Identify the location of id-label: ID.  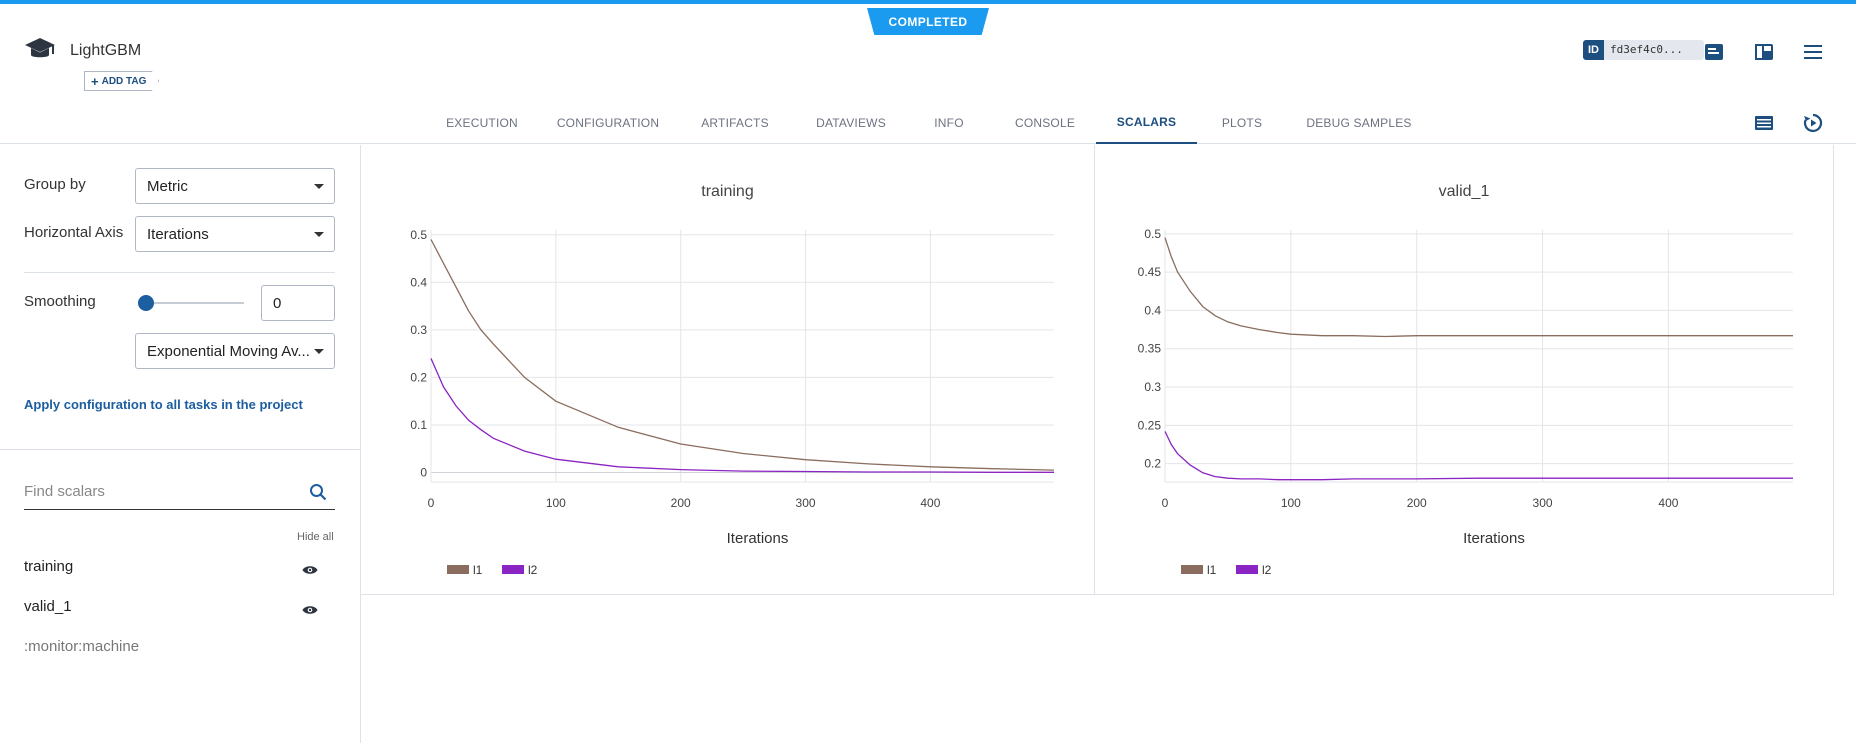
(1593, 50).